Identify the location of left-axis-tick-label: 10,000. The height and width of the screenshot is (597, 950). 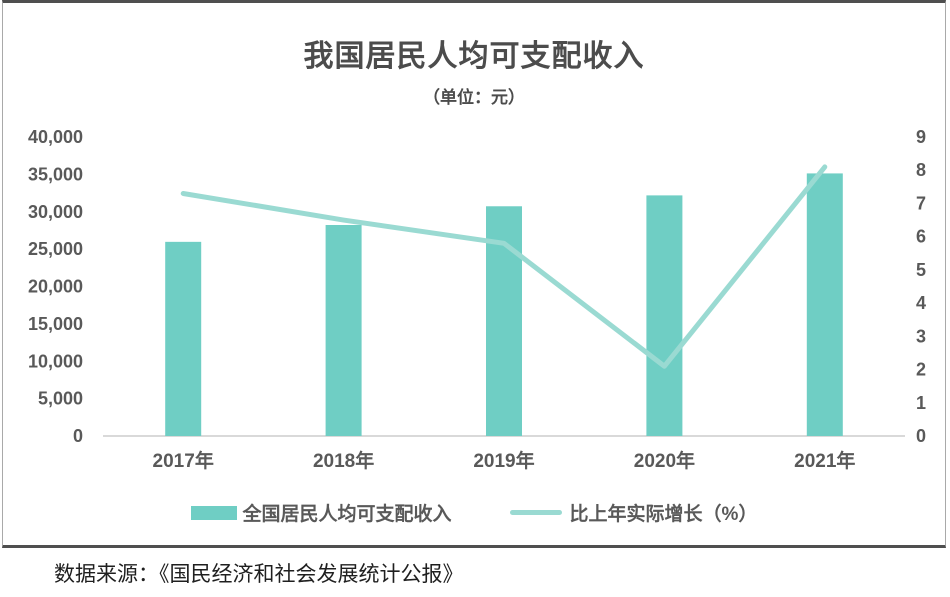
(55, 361).